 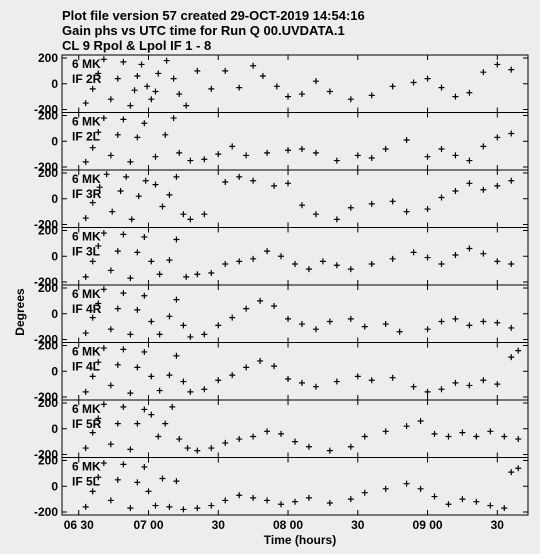 I want to click on x-axis-label: Time (hours), so click(x=300, y=540).